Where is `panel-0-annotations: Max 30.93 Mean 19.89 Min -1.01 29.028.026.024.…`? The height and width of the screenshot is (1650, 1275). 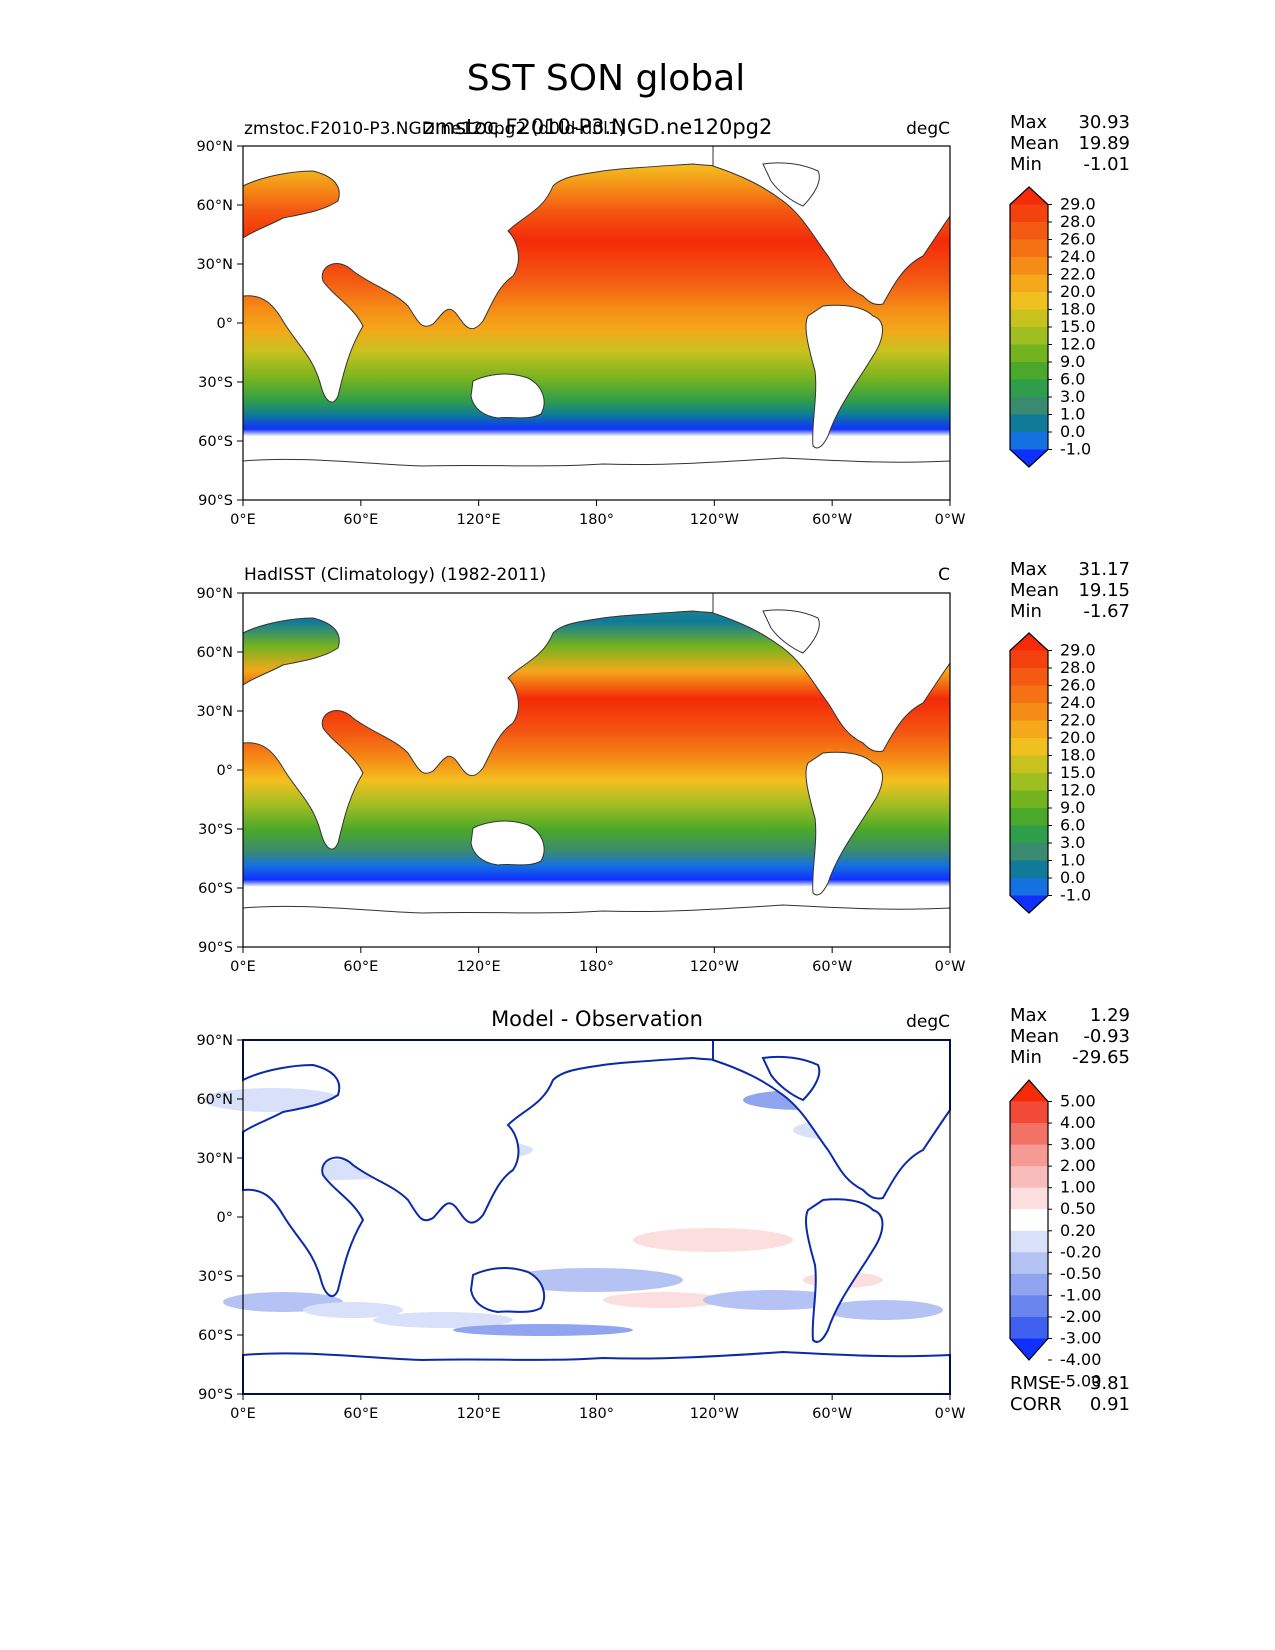 panel-0-annotations: Max 30.93 Mean 19.89 Min -1.01 29.028.026.024.… is located at coordinates (1069, 290).